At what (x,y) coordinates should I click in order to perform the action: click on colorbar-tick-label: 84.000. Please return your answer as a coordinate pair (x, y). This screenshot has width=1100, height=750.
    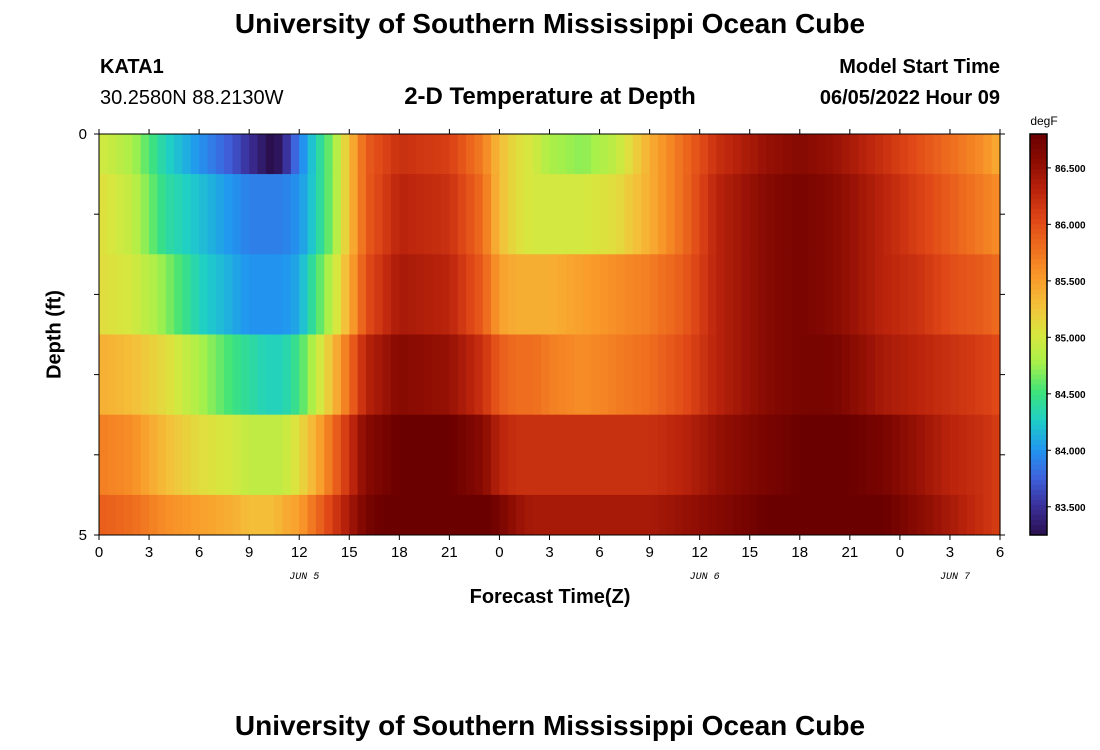
    Looking at the image, I should click on (1070, 451).